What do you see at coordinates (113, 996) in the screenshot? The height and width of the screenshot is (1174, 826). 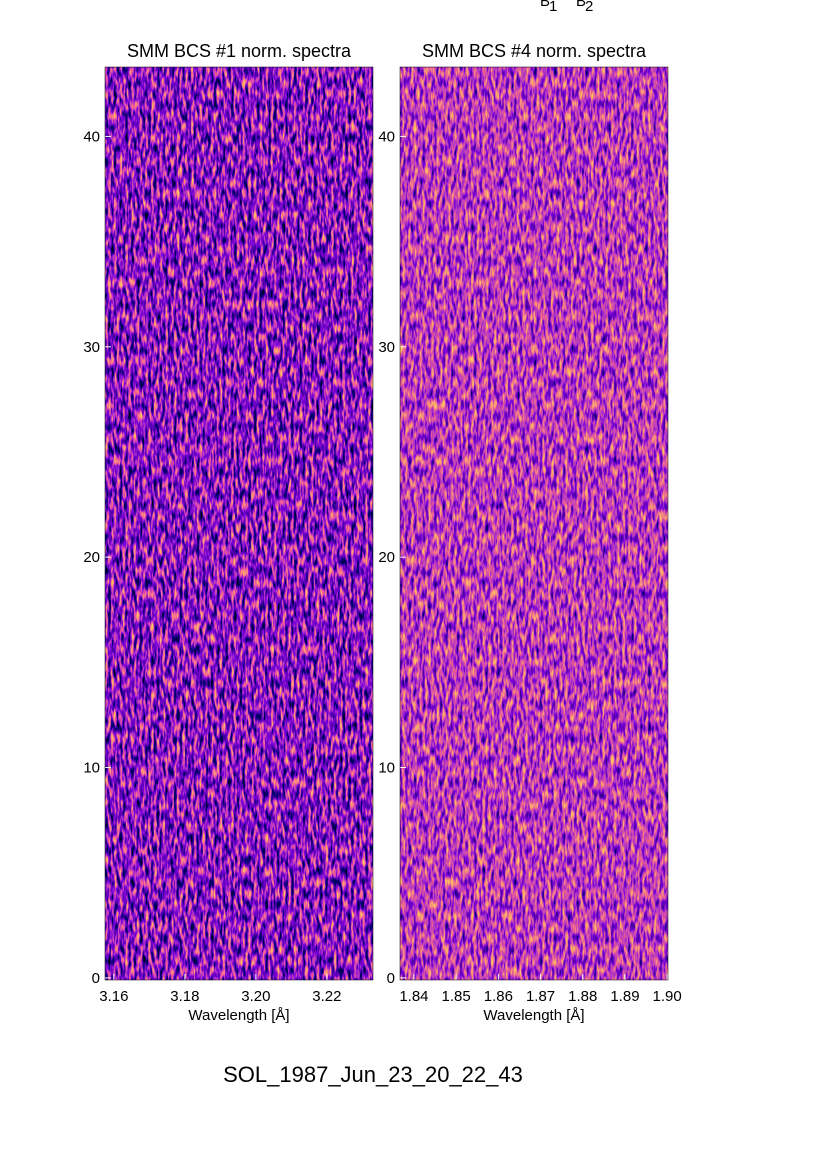 I see `x-tick-label: 3.16` at bounding box center [113, 996].